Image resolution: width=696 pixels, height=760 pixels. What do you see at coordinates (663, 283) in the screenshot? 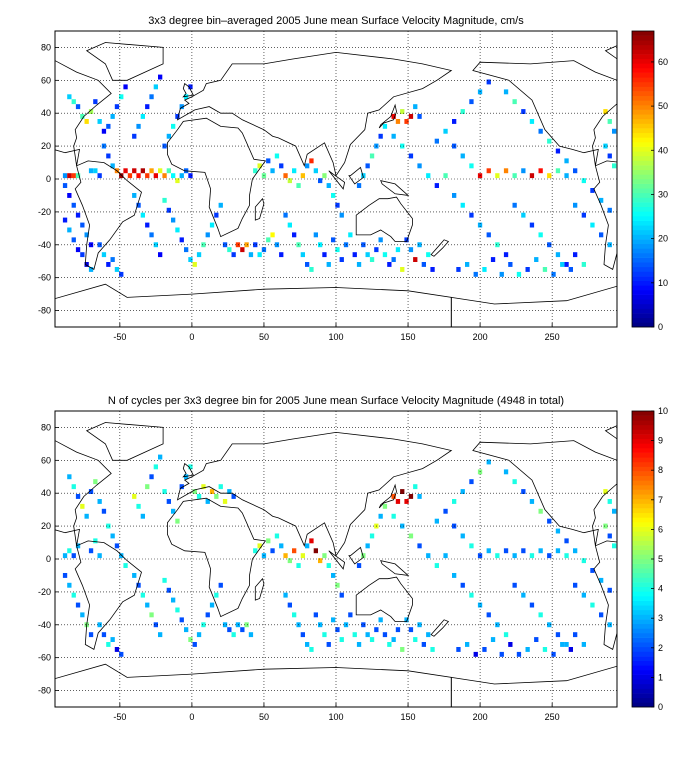
I see `colorbar-tick-label: 10` at bounding box center [663, 283].